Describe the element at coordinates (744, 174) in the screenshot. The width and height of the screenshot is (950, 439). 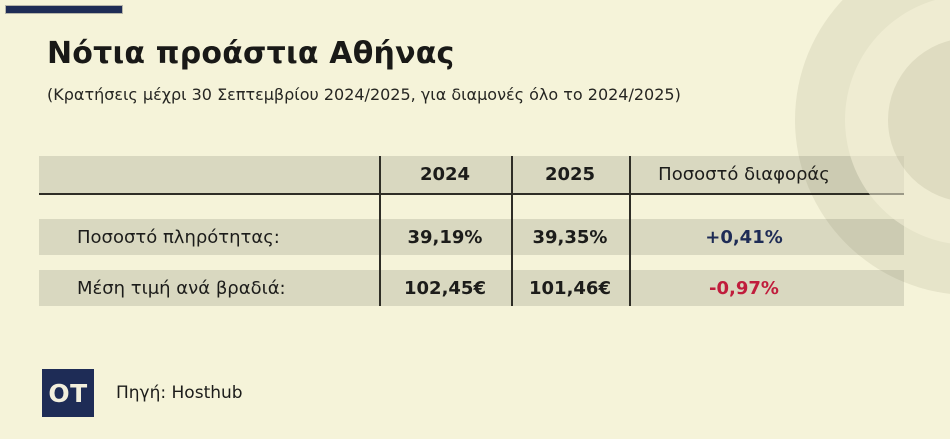
I see `header-cell-diff: Ποσοστό διαφοράς` at that location.